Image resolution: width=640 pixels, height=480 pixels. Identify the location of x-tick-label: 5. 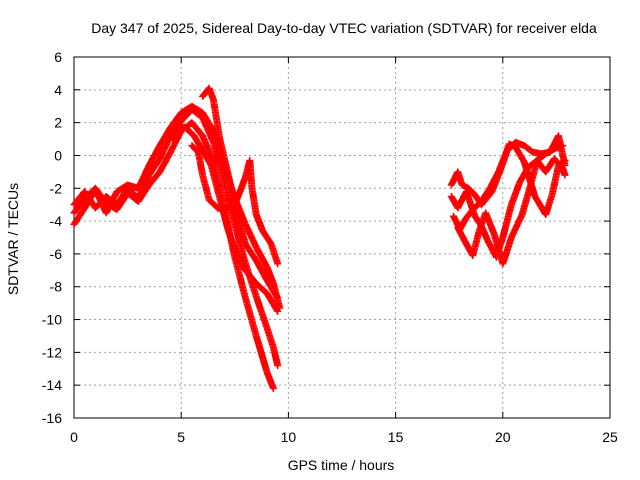
(181, 437).